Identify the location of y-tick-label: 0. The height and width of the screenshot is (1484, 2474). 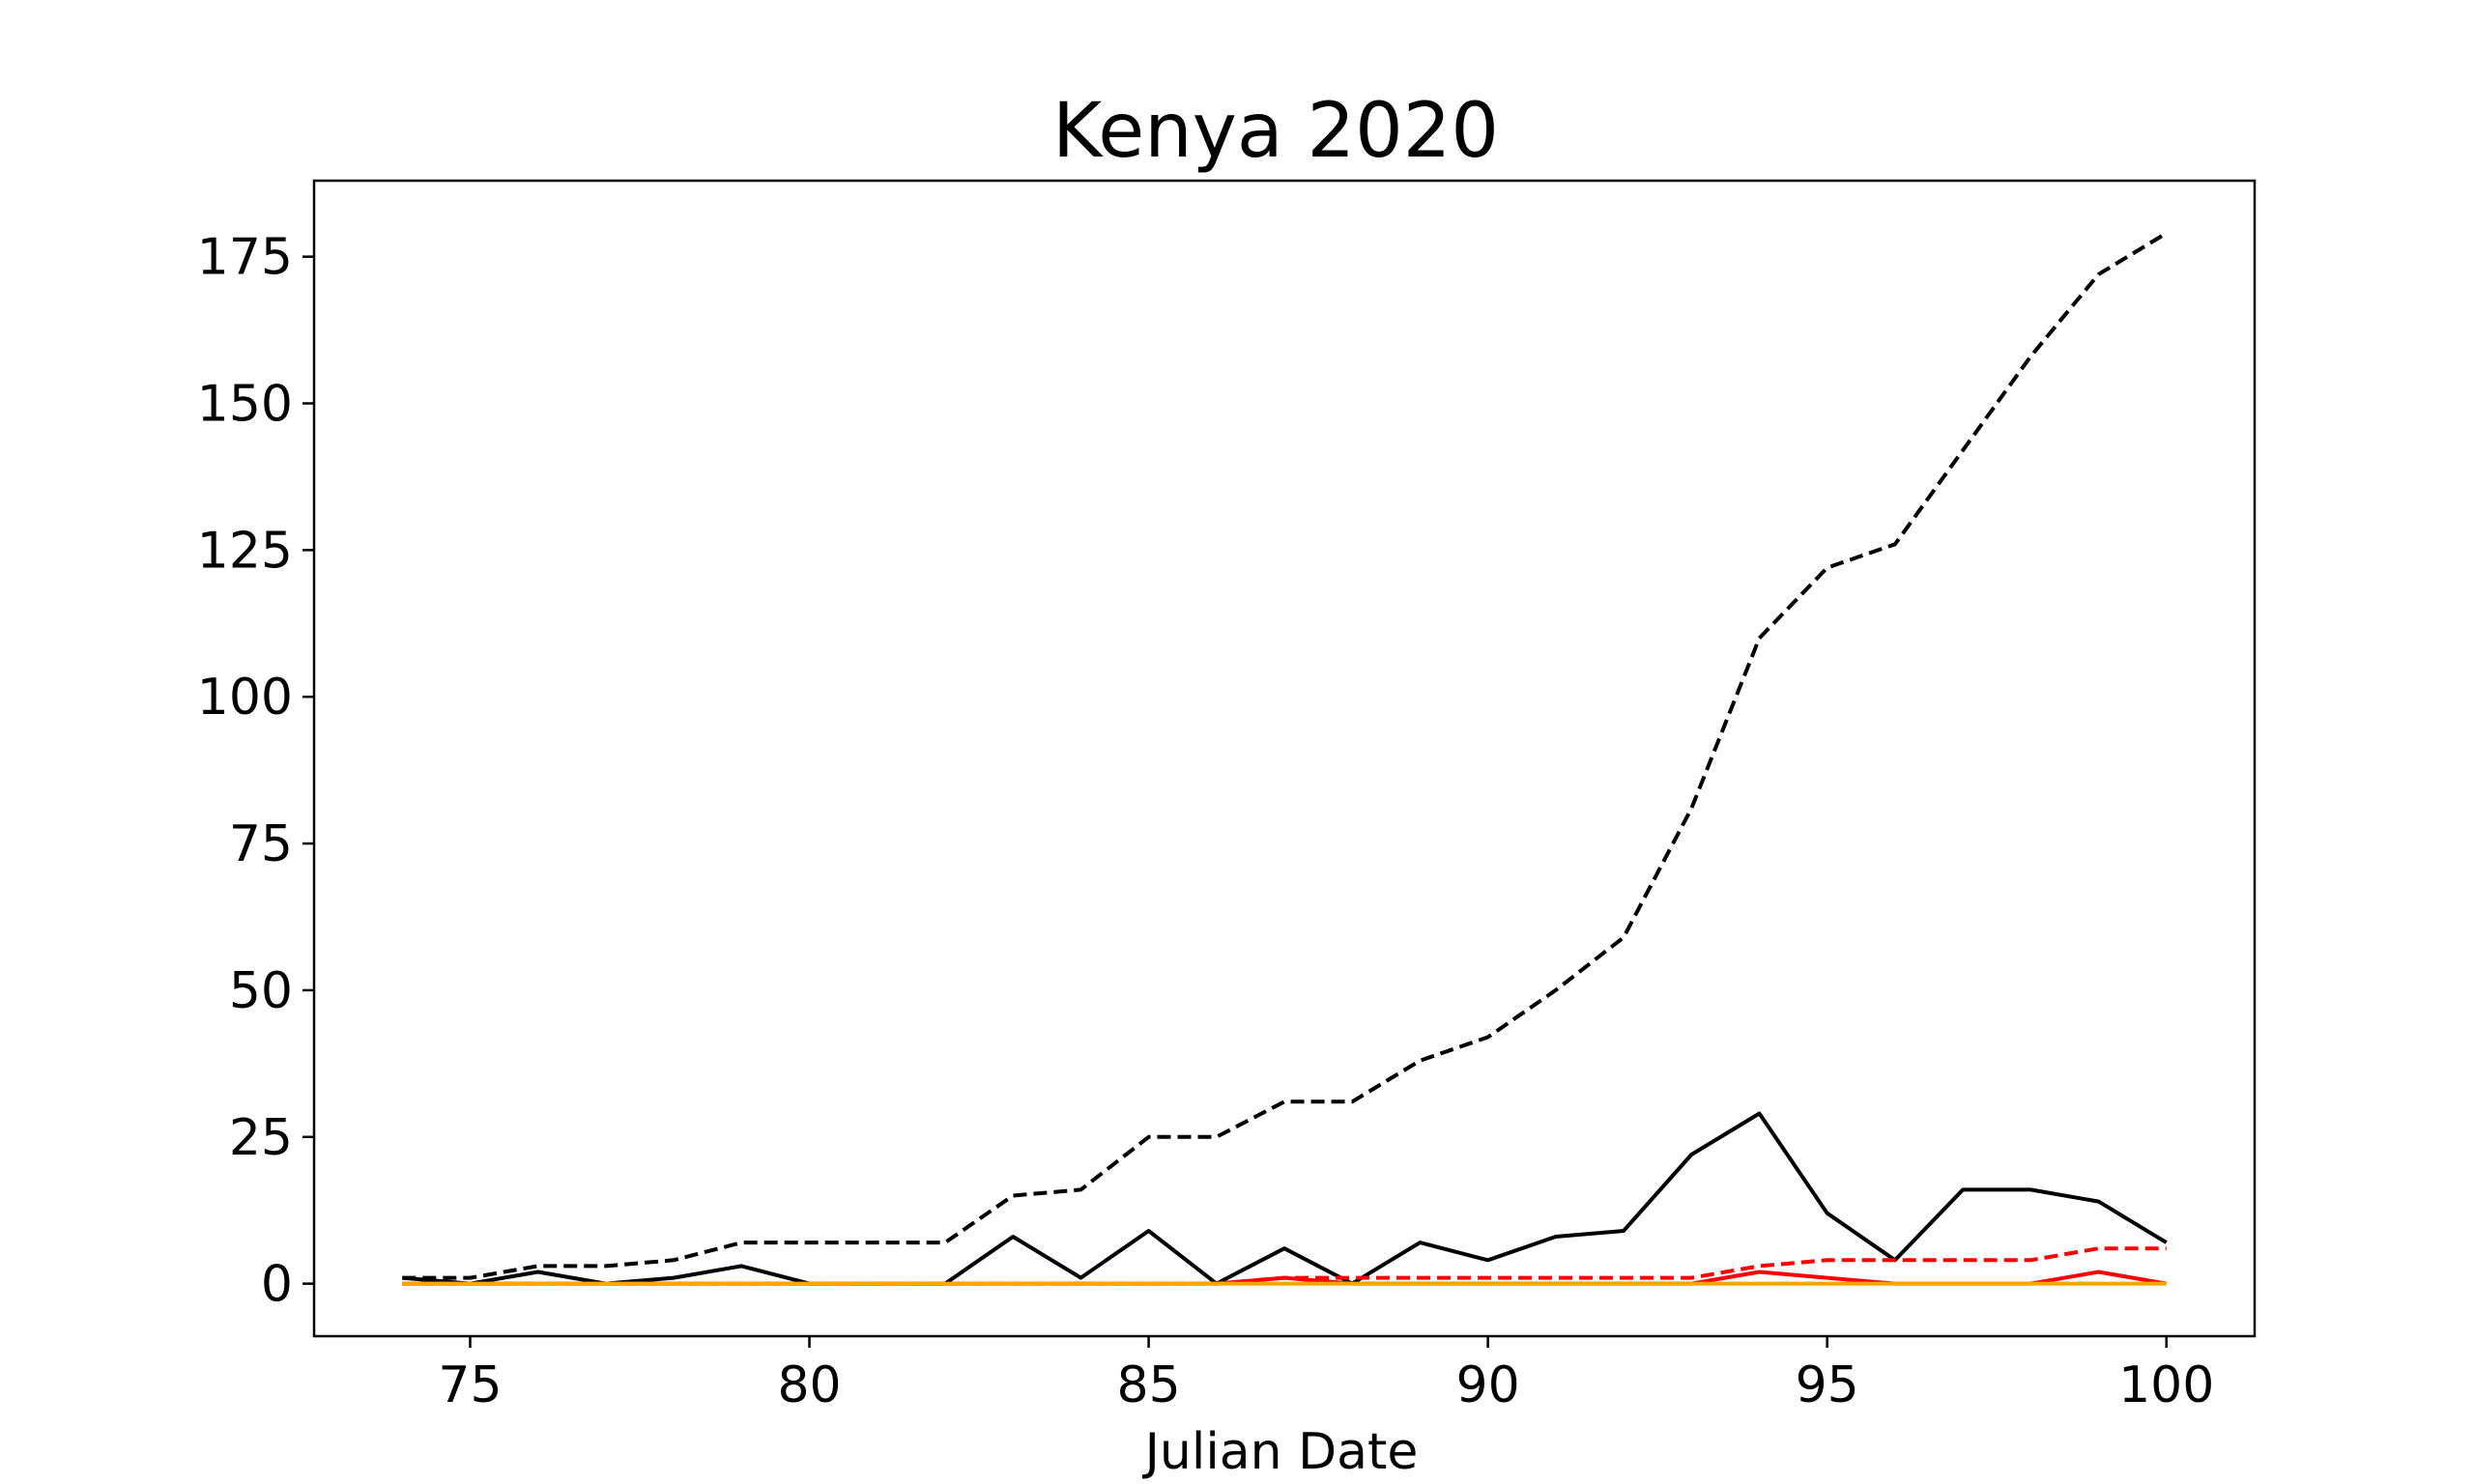
(277, 1285).